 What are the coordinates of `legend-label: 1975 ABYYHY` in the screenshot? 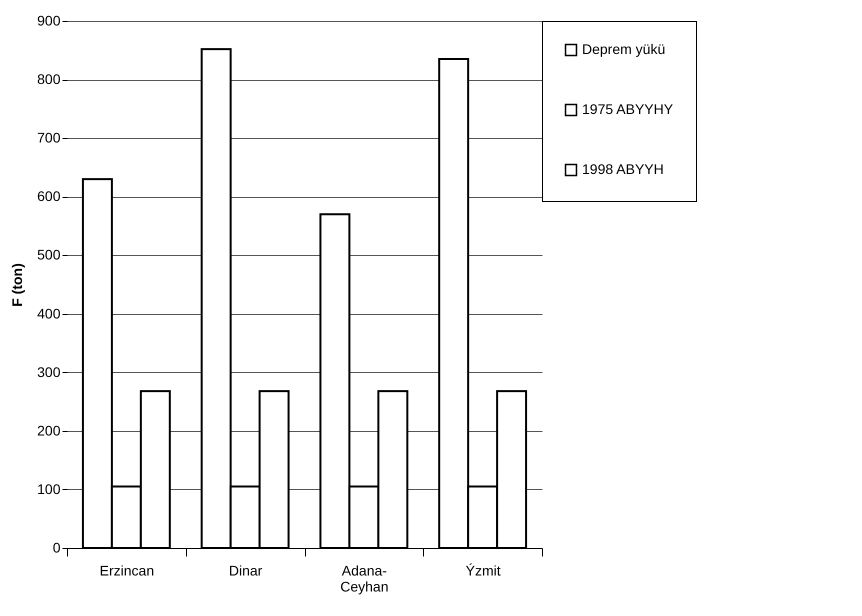 It's located at (628, 109).